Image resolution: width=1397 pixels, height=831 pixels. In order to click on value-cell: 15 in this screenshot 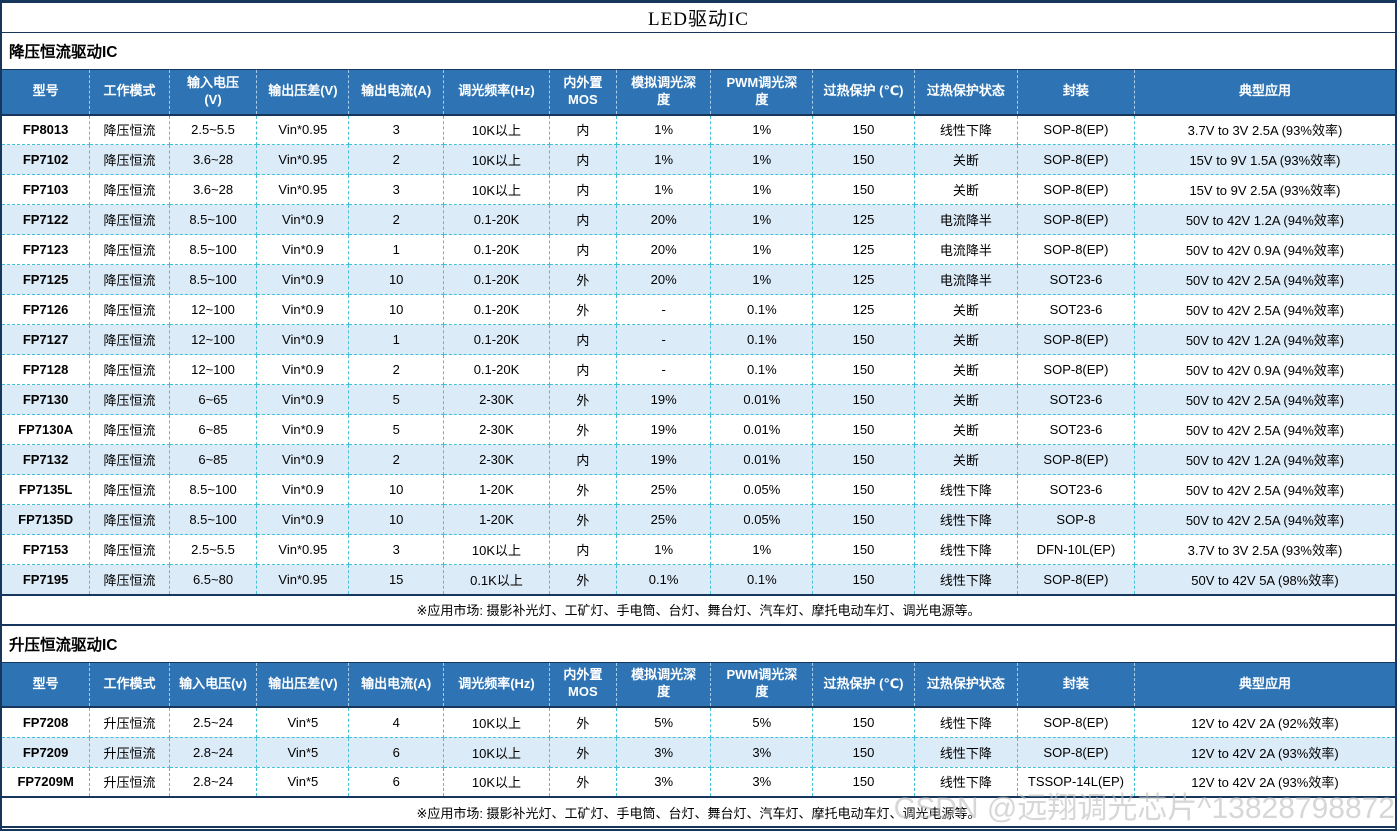, I will do `click(396, 579)`.